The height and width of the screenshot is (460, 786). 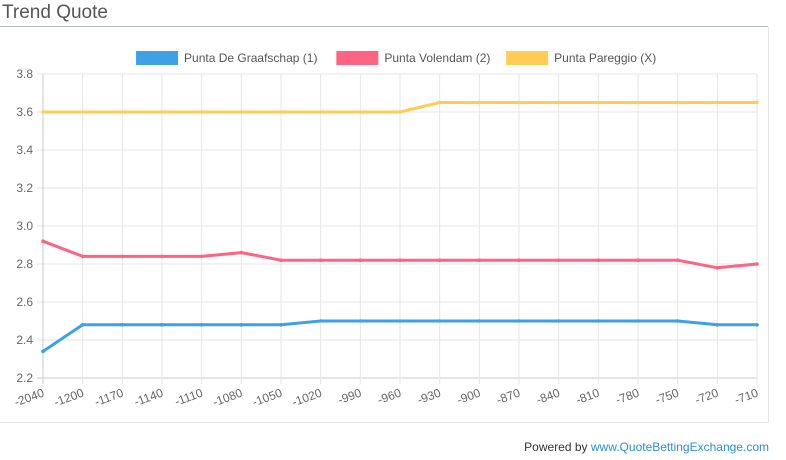 I want to click on y-tick-label: 3.6, so click(x=24, y=112).